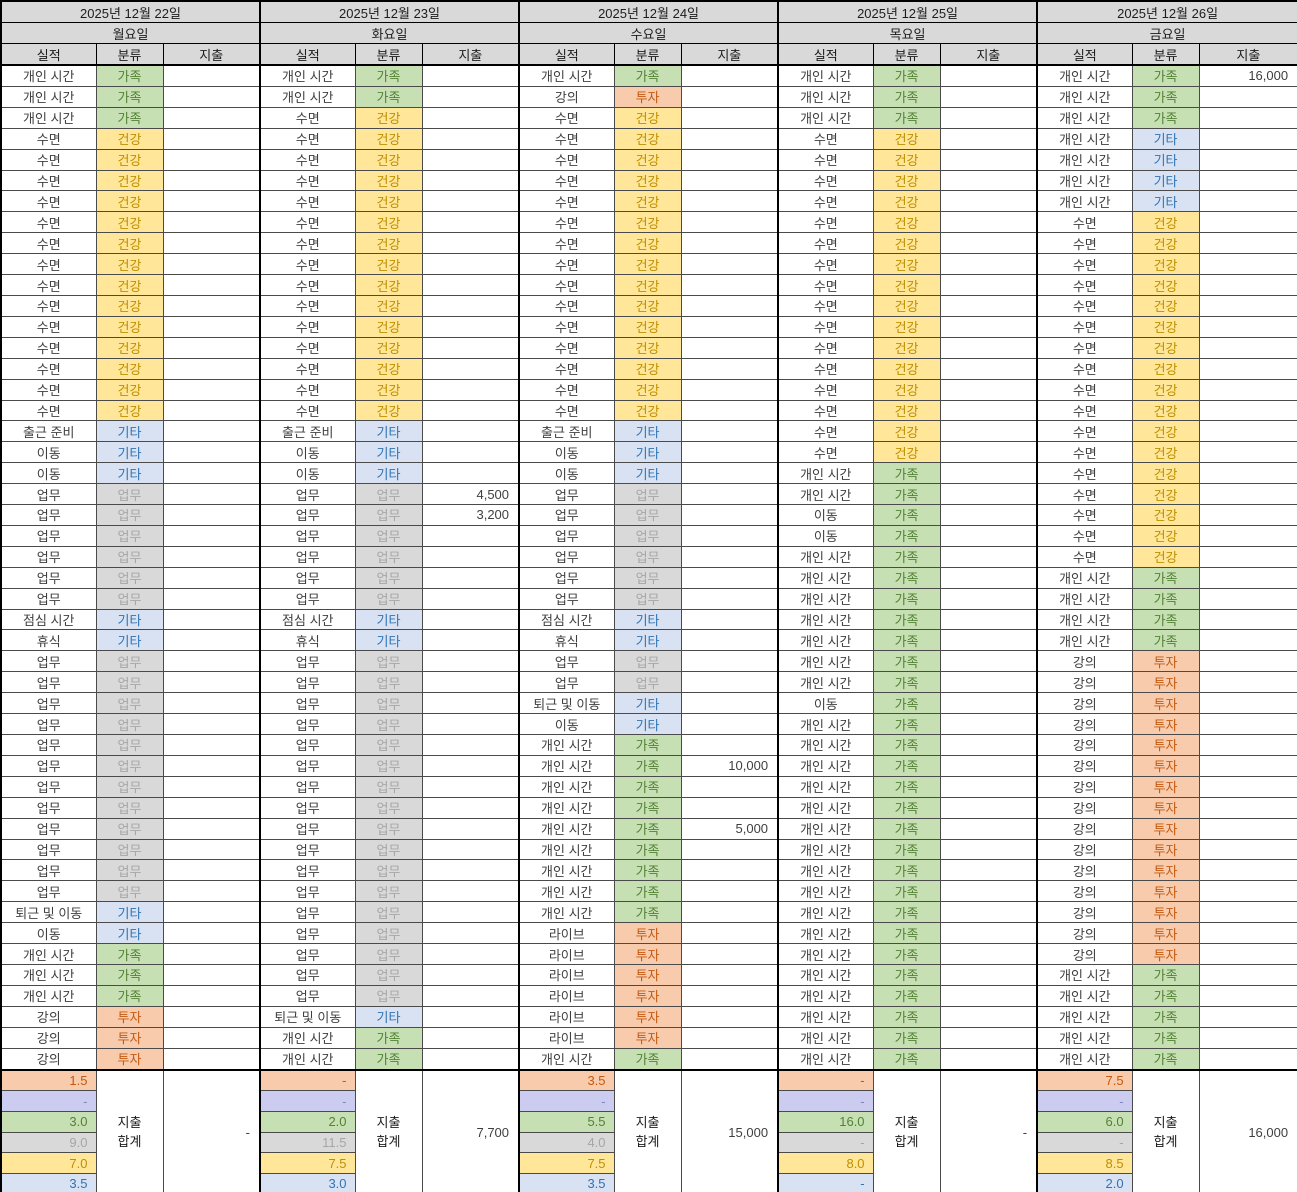  Describe the element at coordinates (307, 54) in the screenshot. I see `column-header-performance: 실적` at that location.